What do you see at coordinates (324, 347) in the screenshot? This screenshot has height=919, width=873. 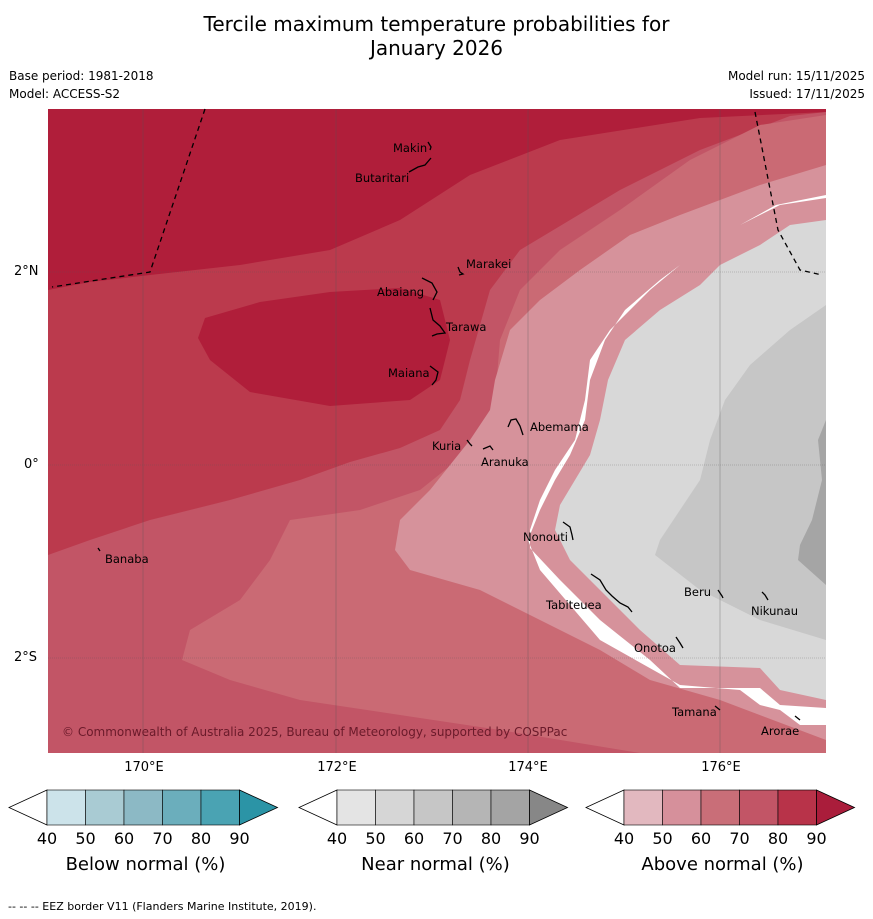 I see `above-90-blob` at bounding box center [324, 347].